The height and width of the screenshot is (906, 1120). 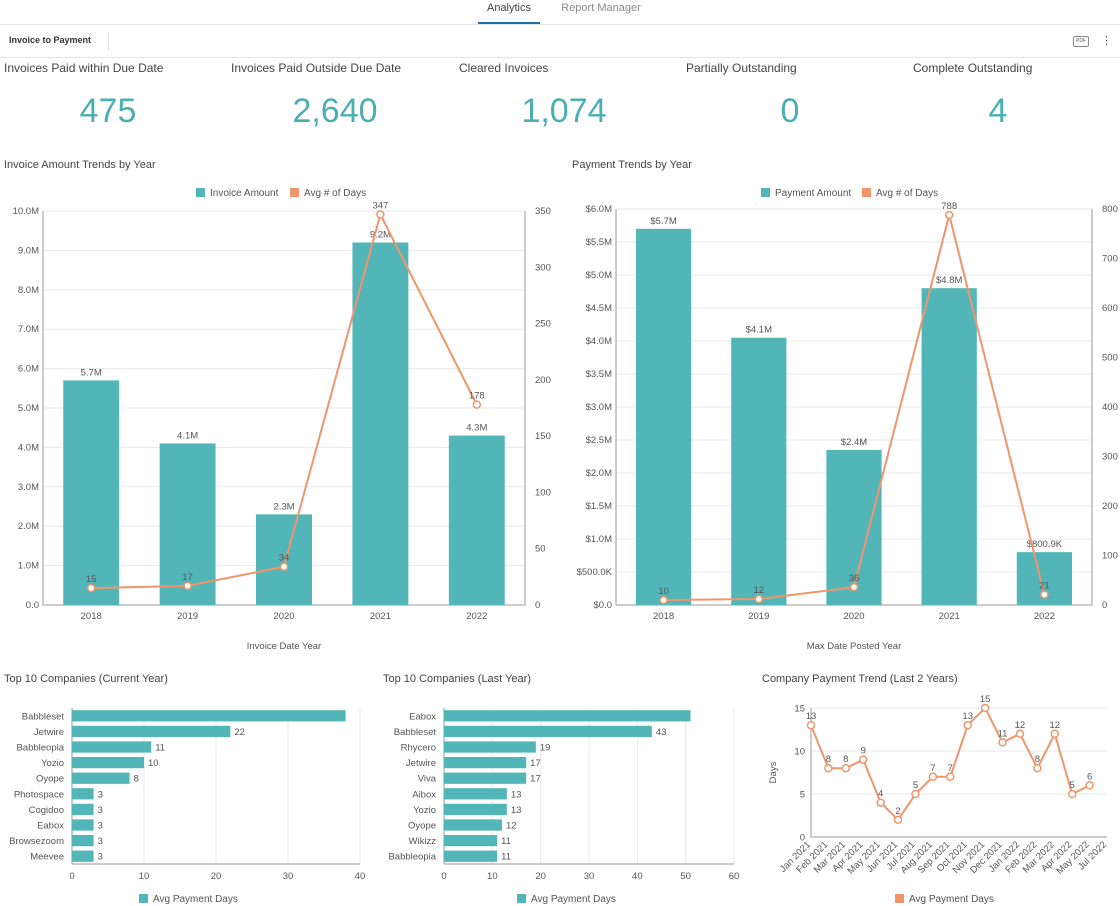 What do you see at coordinates (80, 165) in the screenshot?
I see `chart-title-invoice-trends: Invoice Amount Trends by Year` at bounding box center [80, 165].